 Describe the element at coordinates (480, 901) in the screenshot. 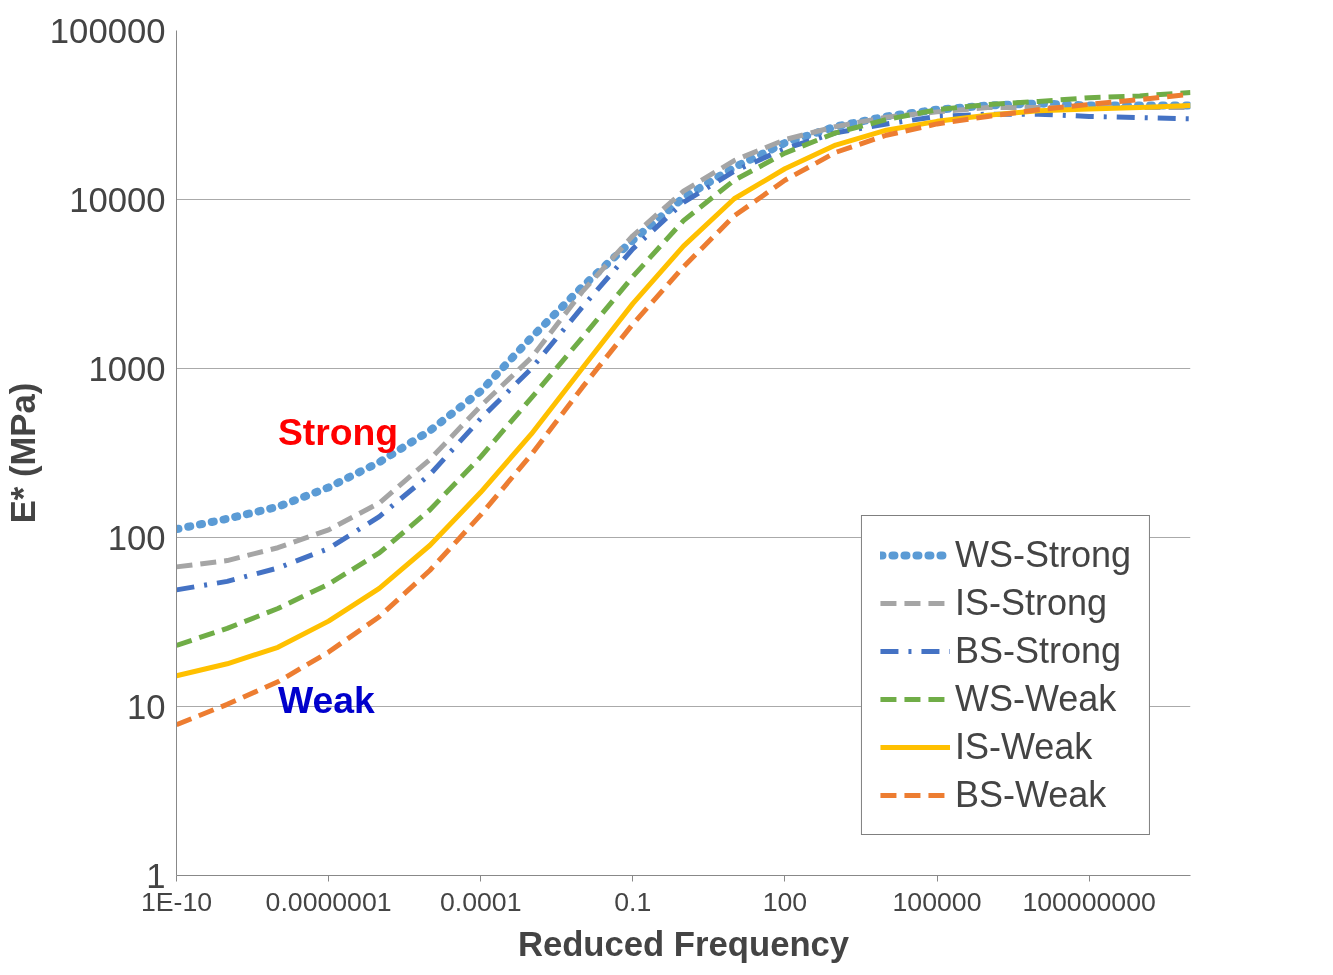

I see `x-tick-label: 0.0001` at that location.